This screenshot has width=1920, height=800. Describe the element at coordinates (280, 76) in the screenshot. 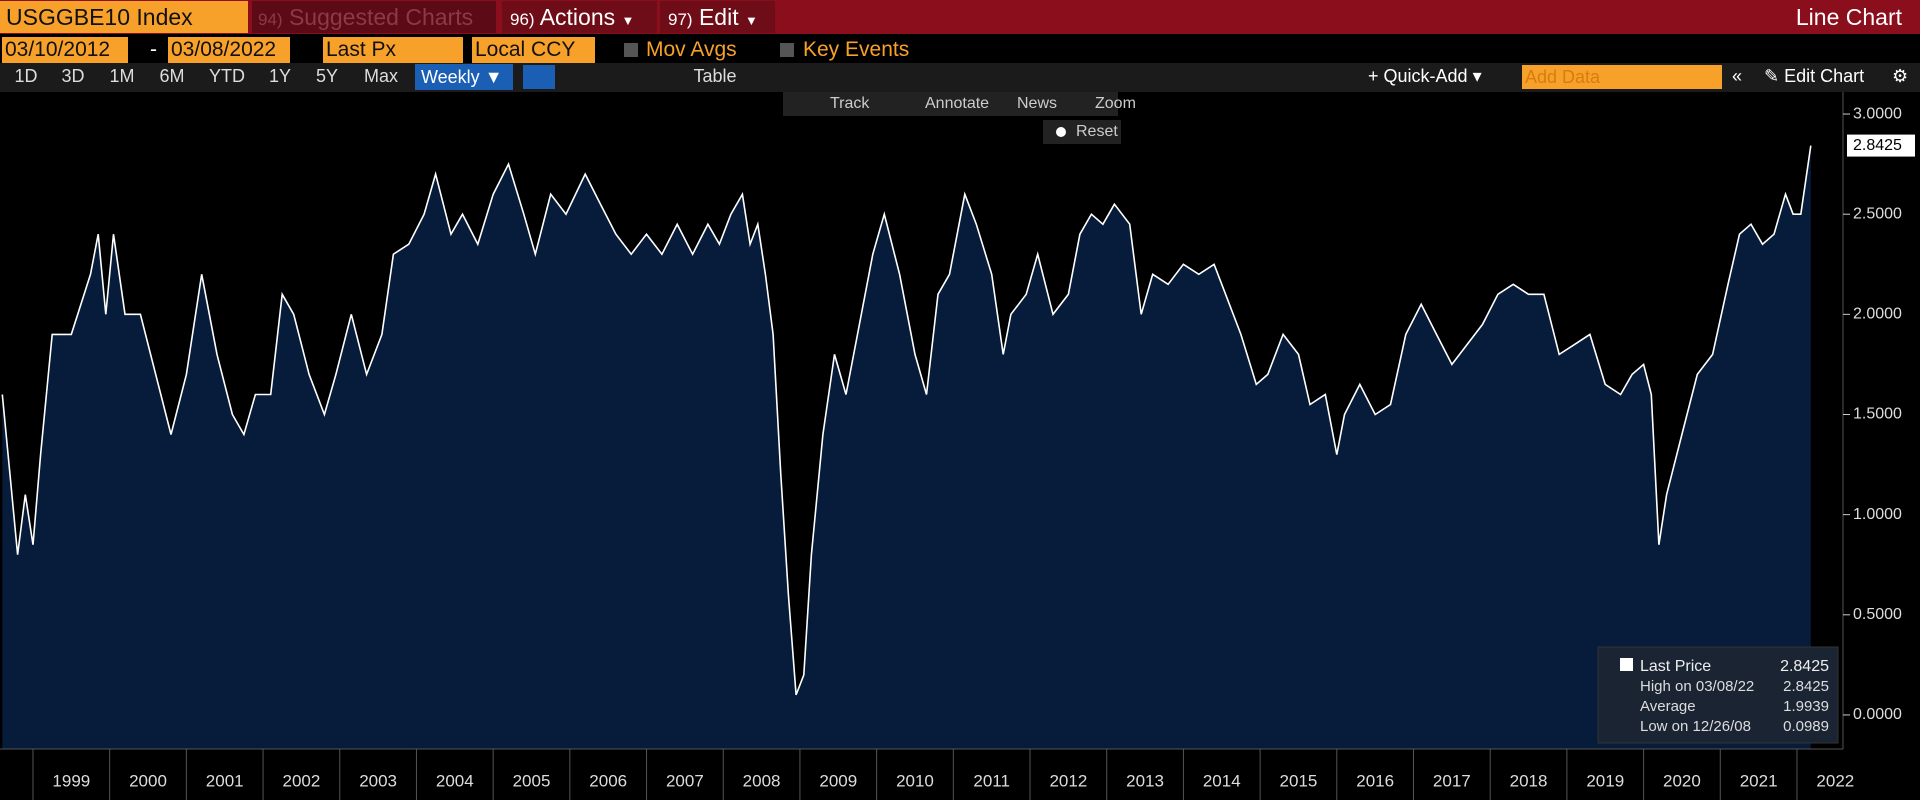

I see `period-button: 1Y` at that location.